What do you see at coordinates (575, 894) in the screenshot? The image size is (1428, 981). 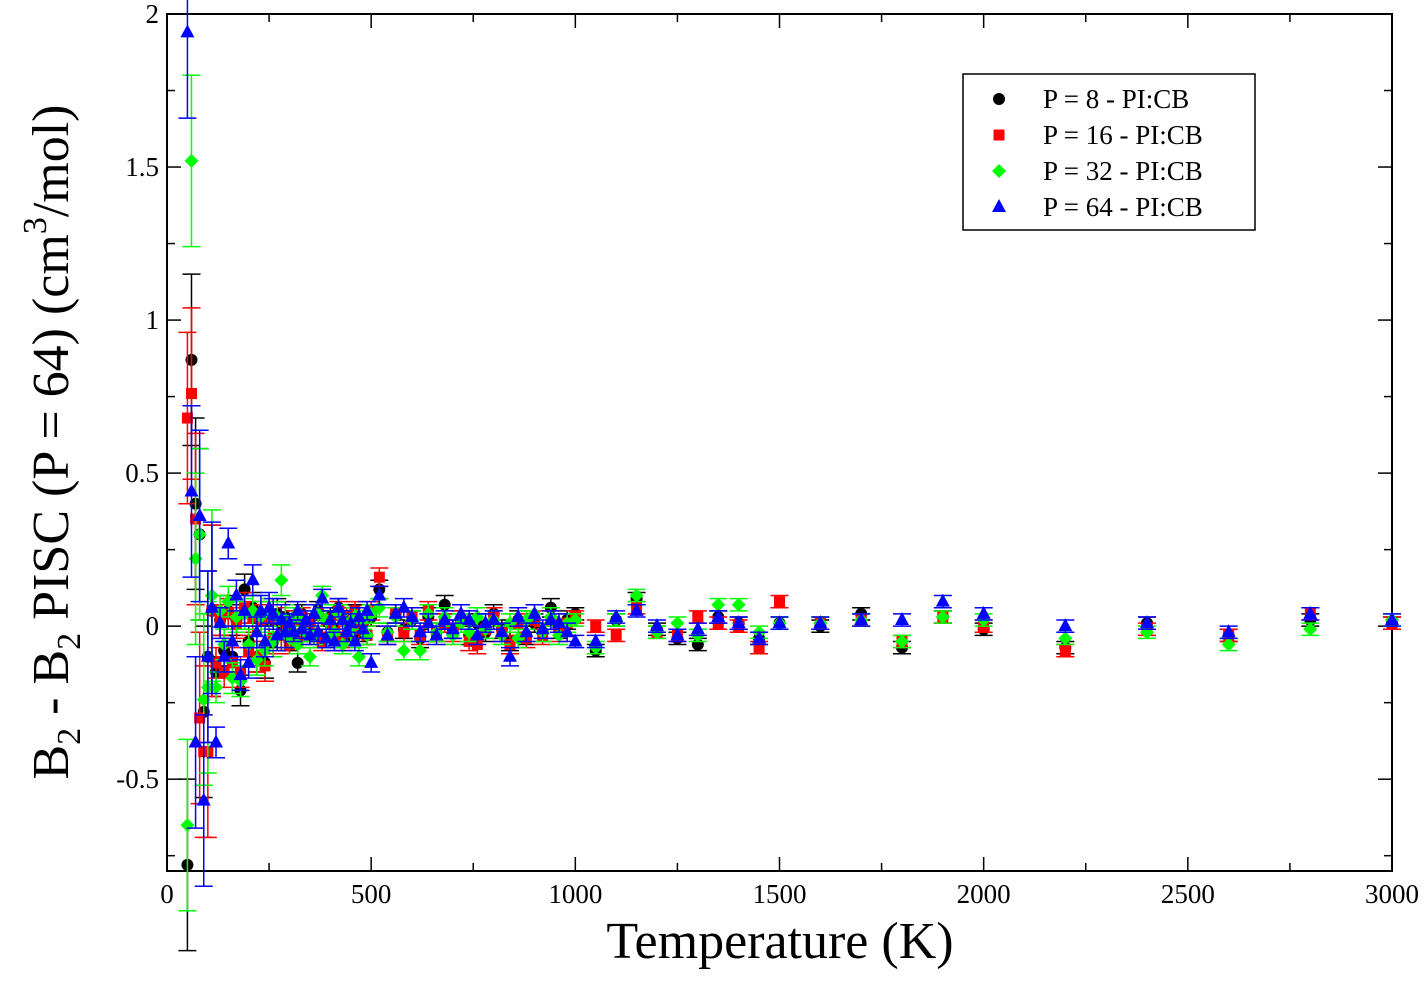 I see `x-tick-label: 1000` at bounding box center [575, 894].